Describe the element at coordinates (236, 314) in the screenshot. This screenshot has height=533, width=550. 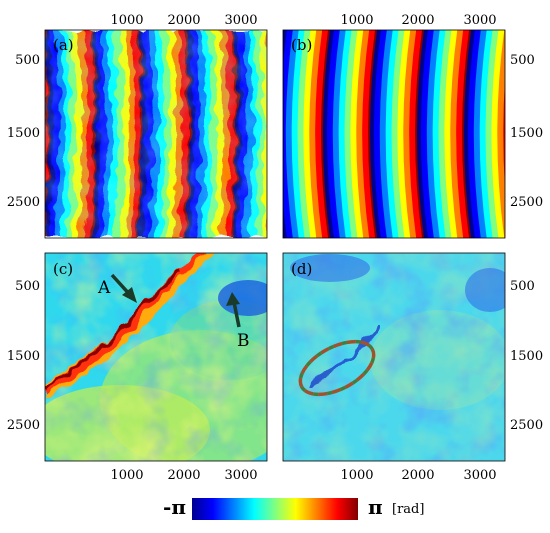
I see `annotation-b-arrow-shaft` at that location.